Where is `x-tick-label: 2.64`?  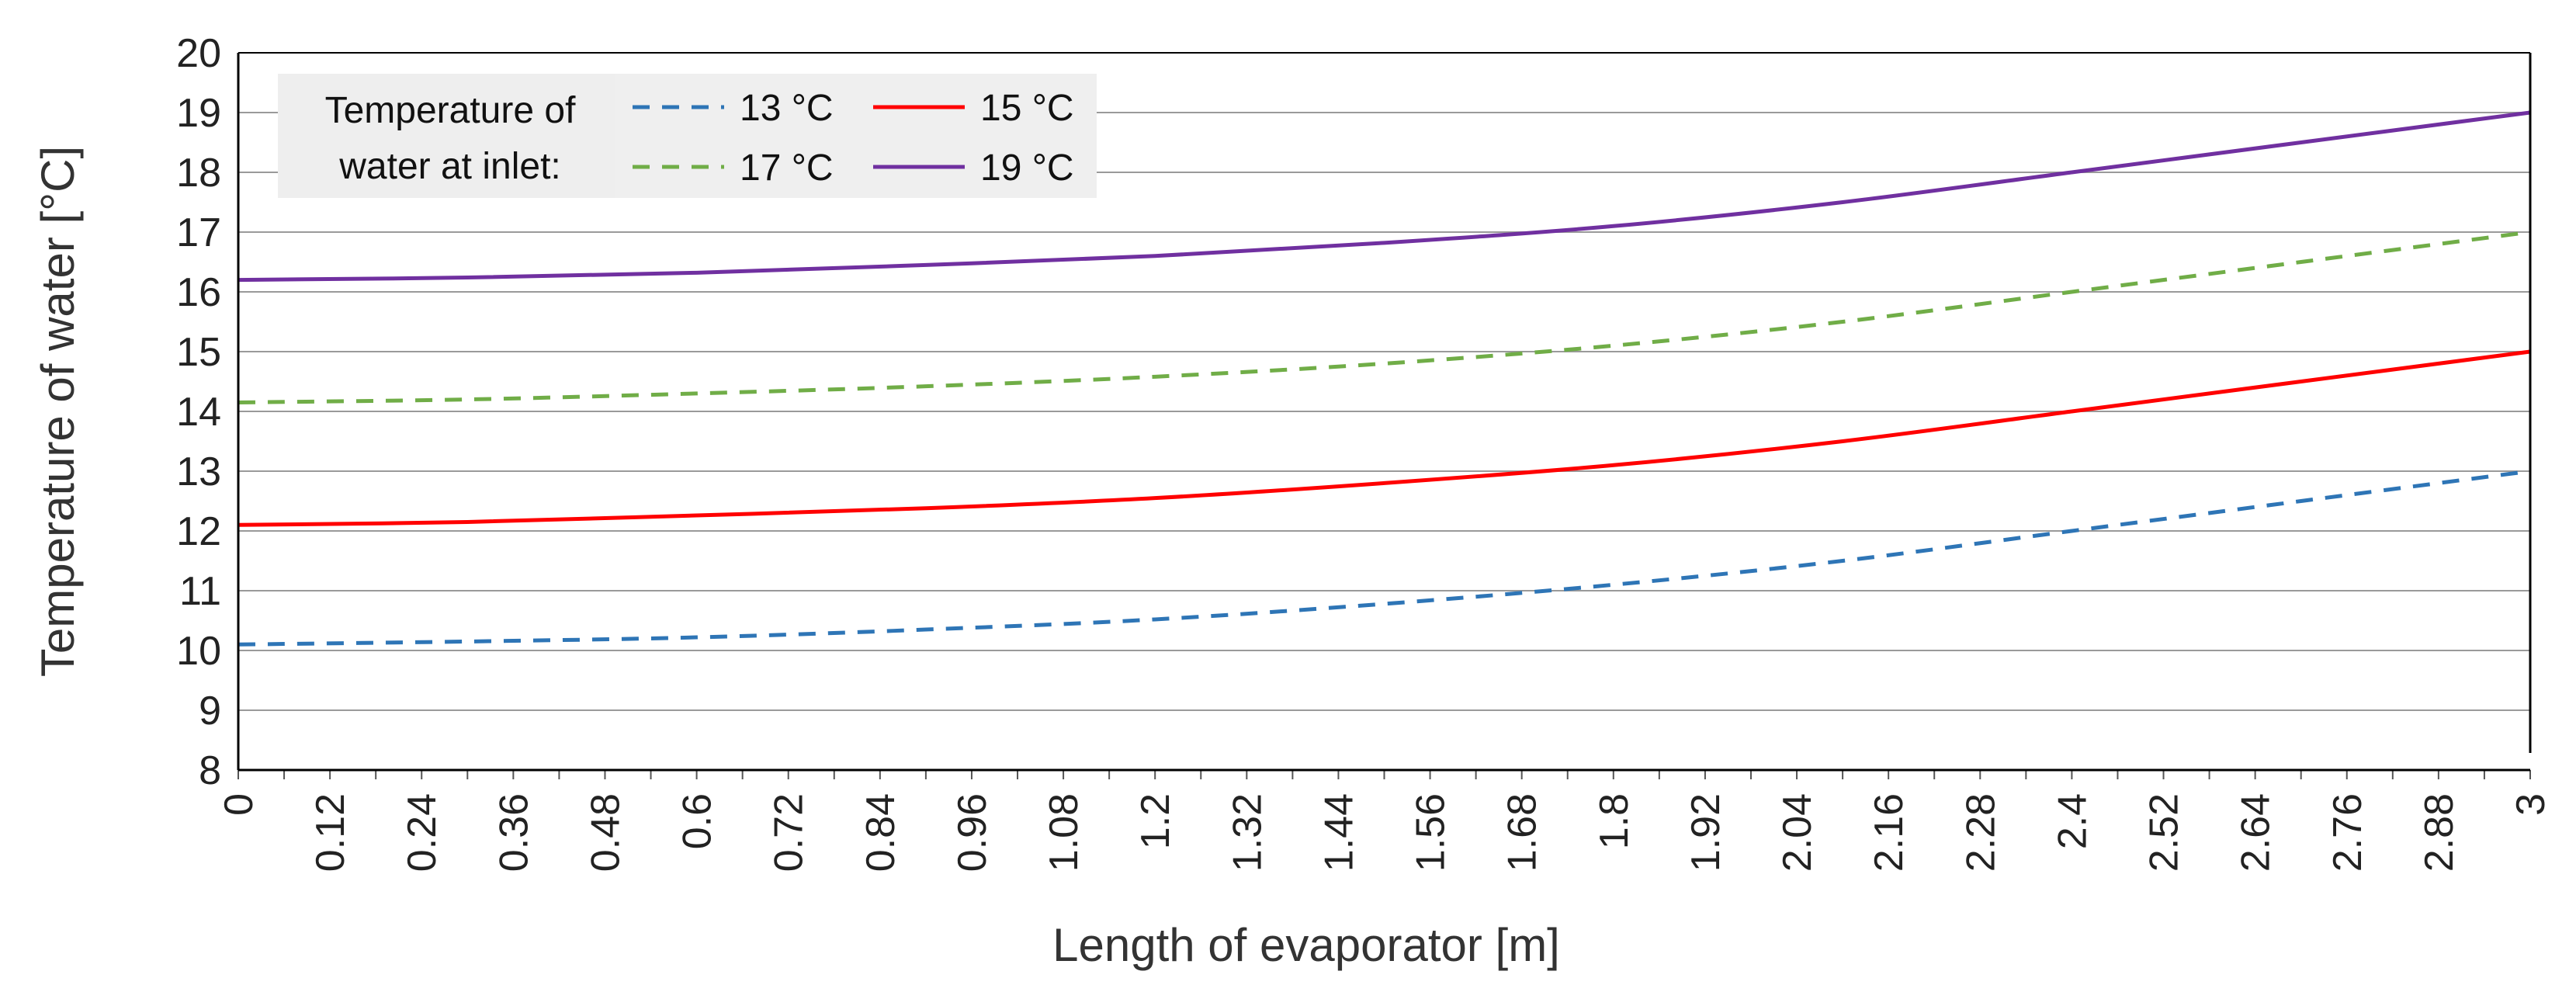
x-tick-label: 2.64 is located at coordinates (2256, 832).